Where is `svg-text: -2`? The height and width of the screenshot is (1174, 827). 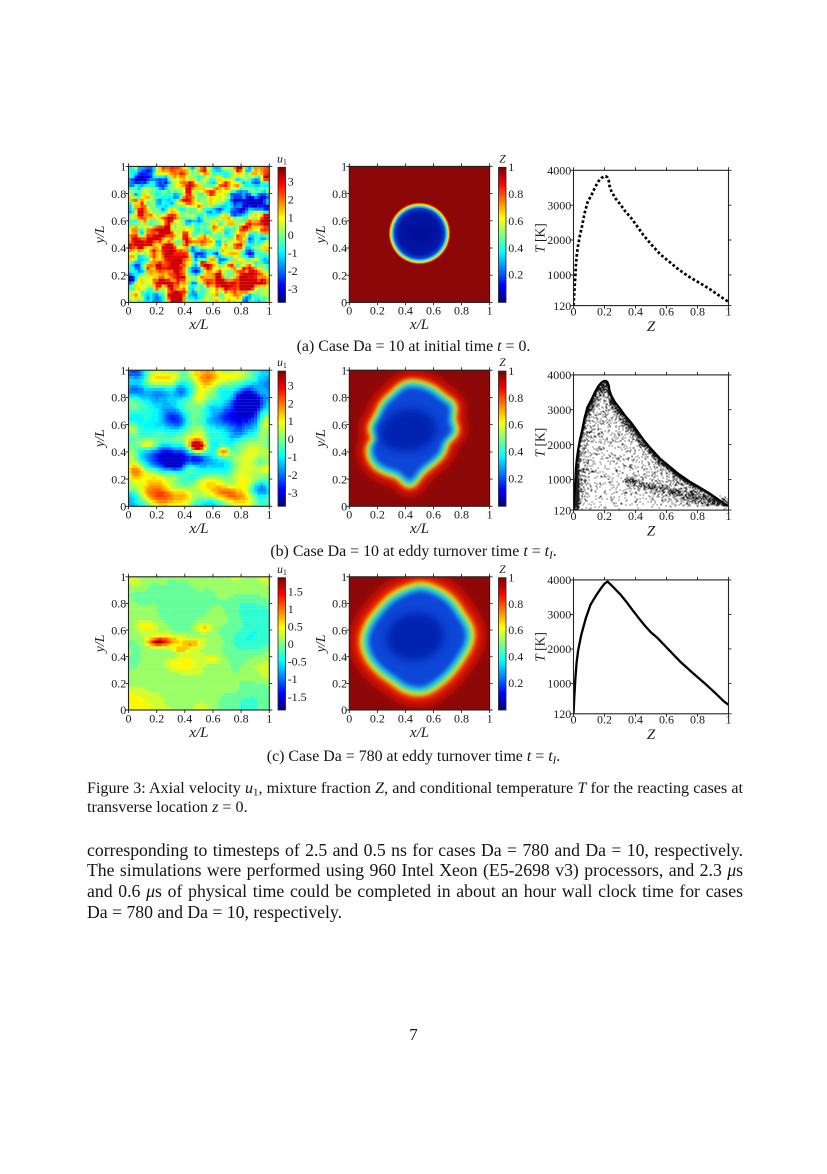 svg-text: -2 is located at coordinates (293, 475).